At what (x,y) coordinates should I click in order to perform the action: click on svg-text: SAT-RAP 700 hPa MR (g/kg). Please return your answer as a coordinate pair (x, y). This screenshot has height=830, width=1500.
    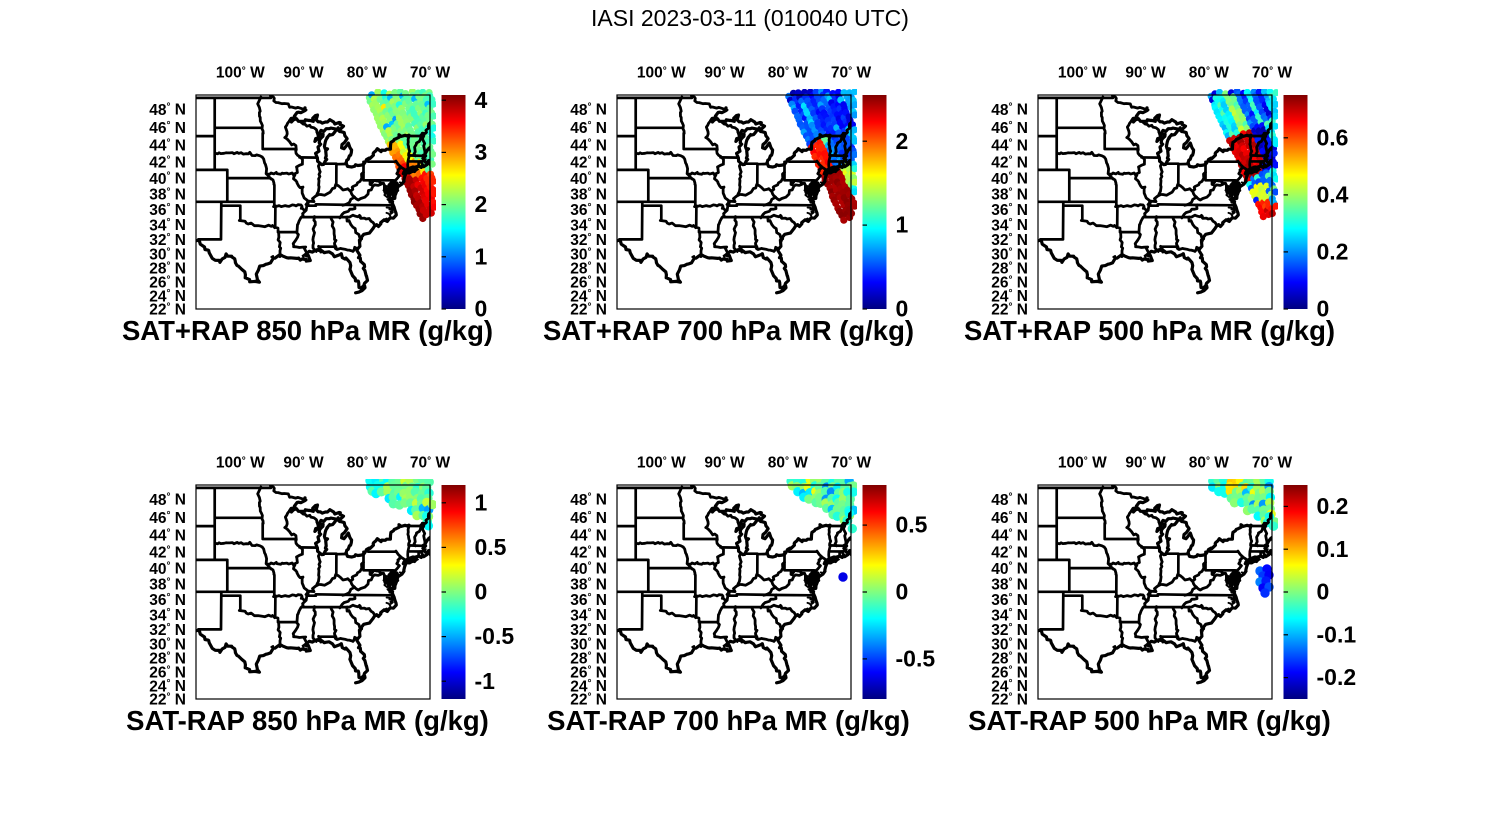
    Looking at the image, I should click on (728, 720).